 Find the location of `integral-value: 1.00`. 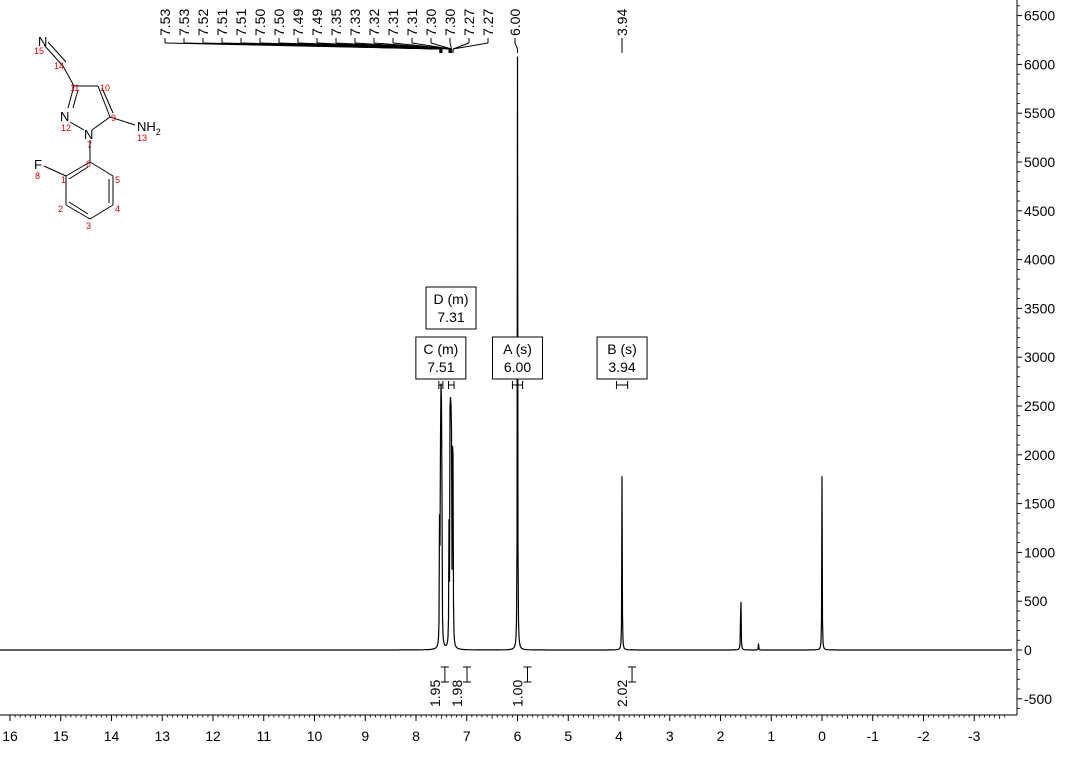

integral-value: 1.00 is located at coordinates (518, 693).